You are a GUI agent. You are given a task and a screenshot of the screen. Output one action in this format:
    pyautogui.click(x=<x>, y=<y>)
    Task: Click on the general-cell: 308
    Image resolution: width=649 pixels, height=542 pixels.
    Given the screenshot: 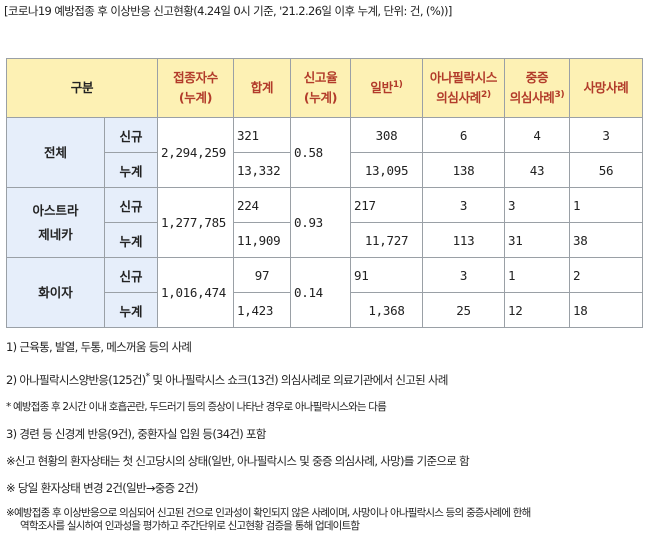 What is the action you would take?
    pyautogui.click(x=386, y=135)
    